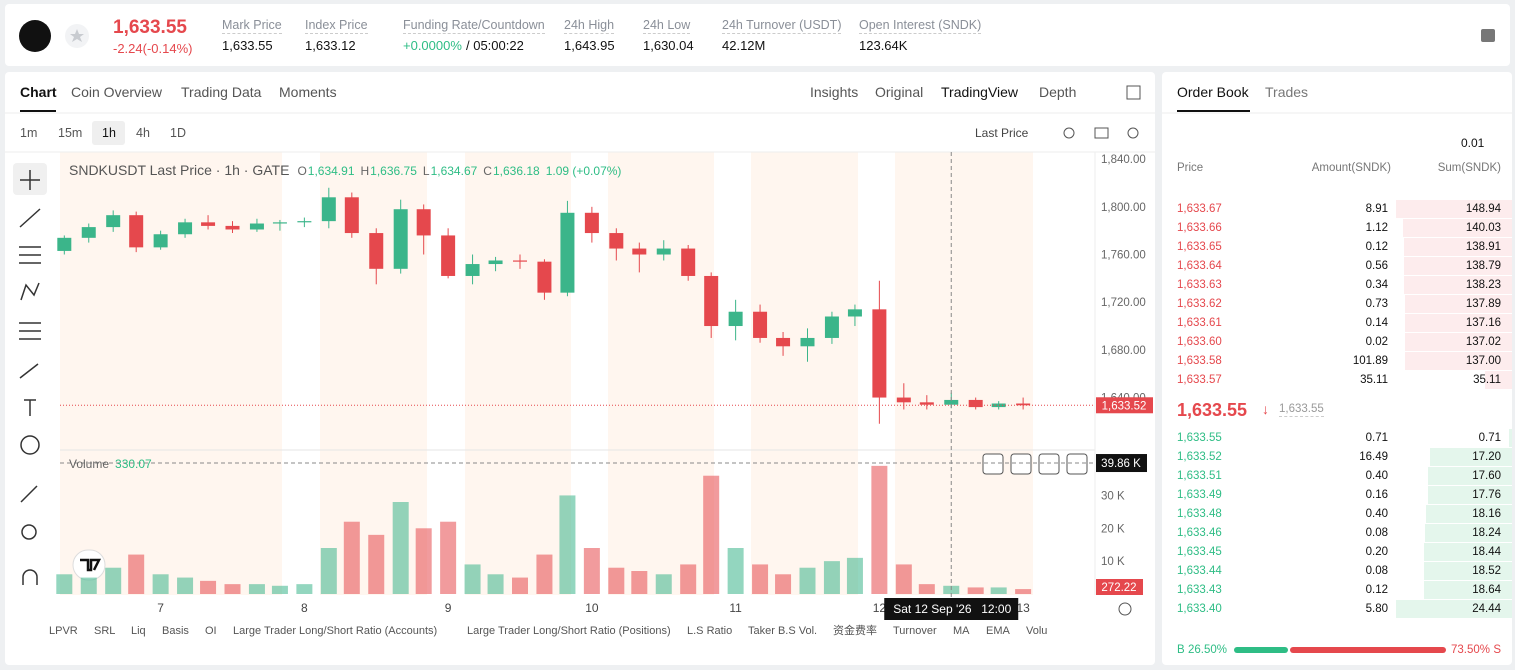 This screenshot has width=1515, height=670. I want to click on indicator: Turnover, so click(915, 631).